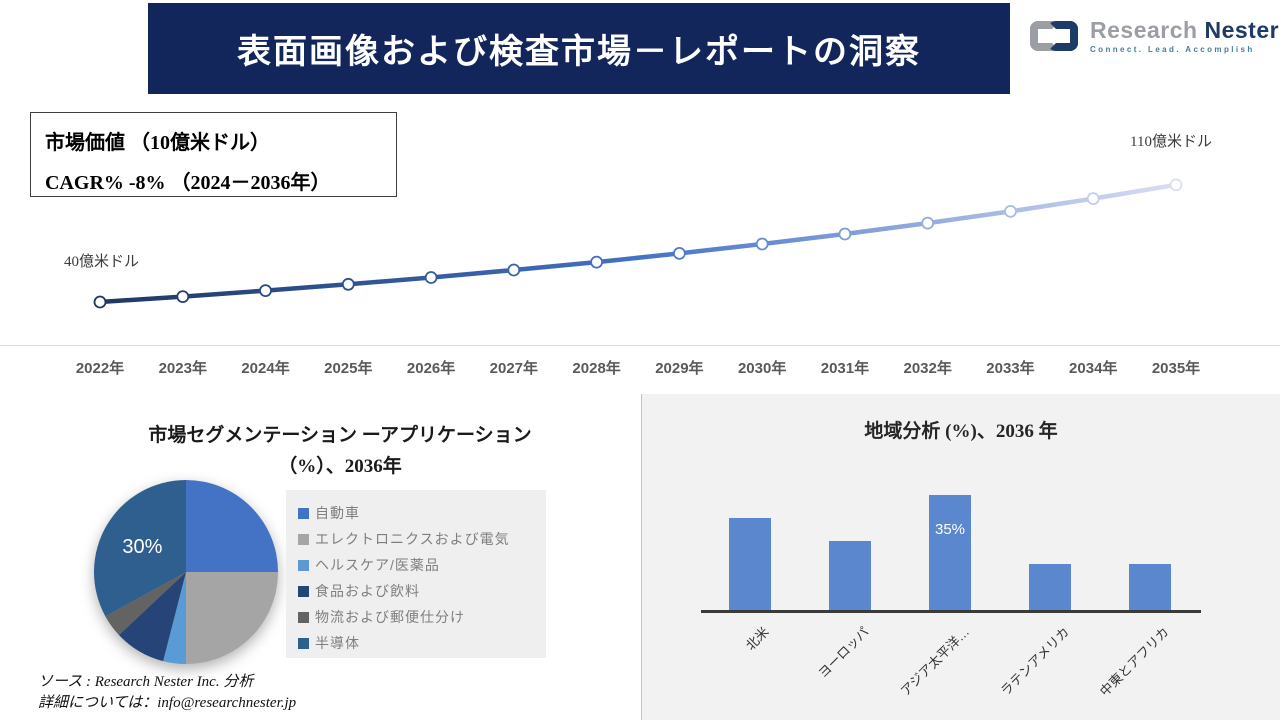  Describe the element at coordinates (640, 345) in the screenshot. I see `x-axis-rule` at that location.